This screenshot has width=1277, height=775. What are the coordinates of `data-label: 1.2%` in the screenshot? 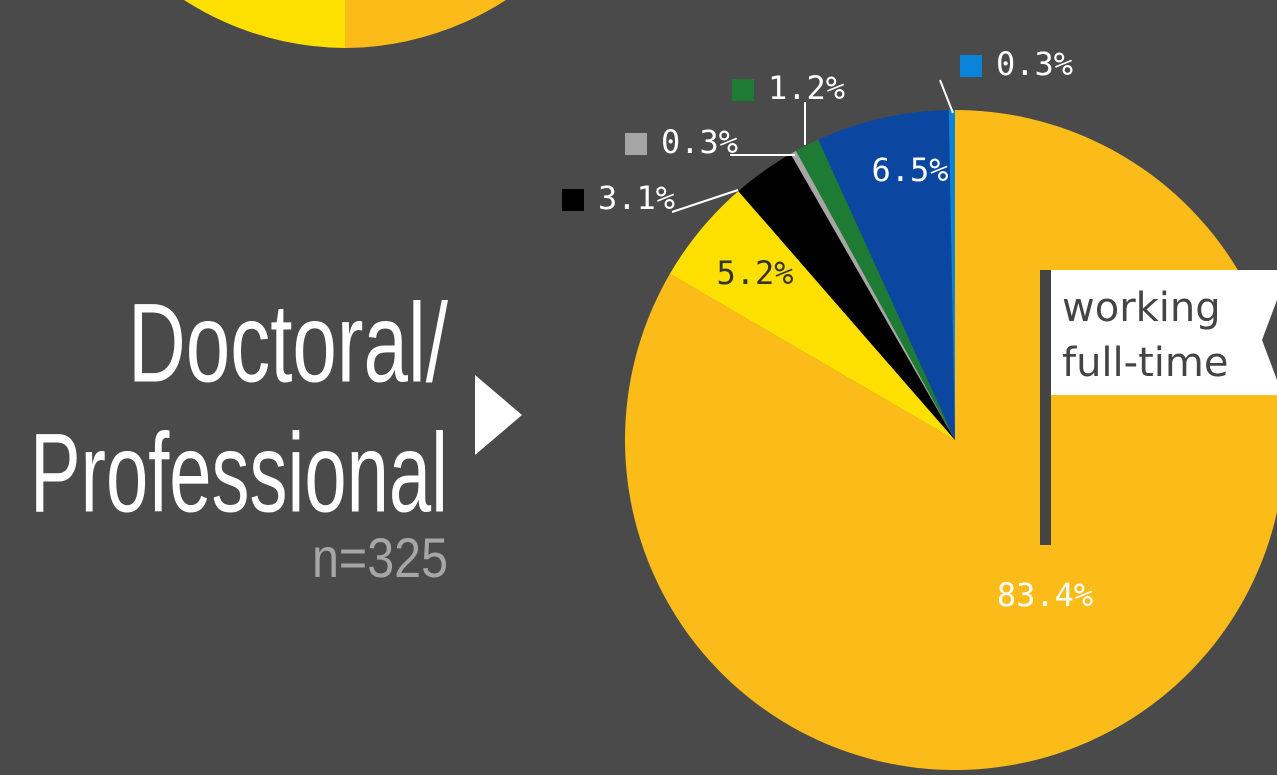 It's located at (806, 88).